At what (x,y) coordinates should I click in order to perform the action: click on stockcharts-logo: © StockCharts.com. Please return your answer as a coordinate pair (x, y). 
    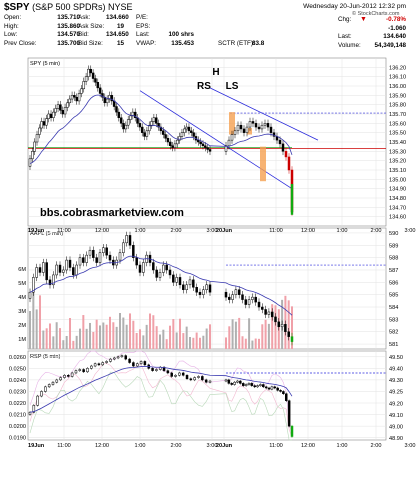
    Looking at the image, I should click on (376, 14).